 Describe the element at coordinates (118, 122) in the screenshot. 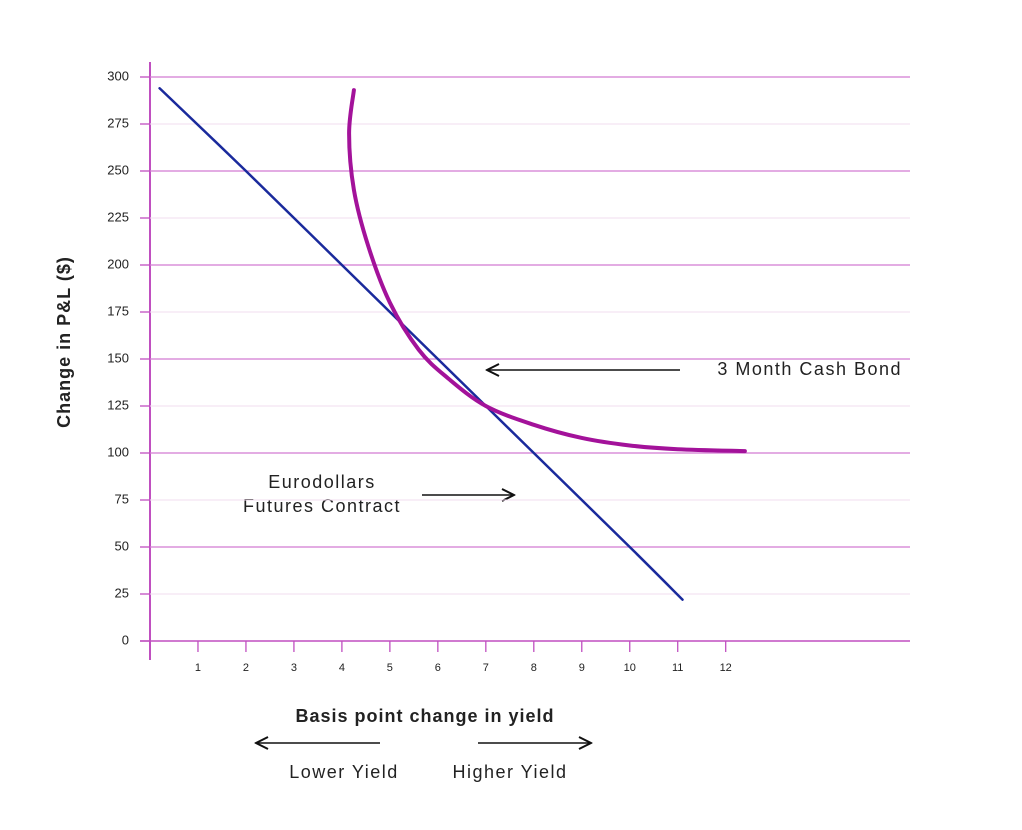

I see `y-tick-label: 275` at that location.